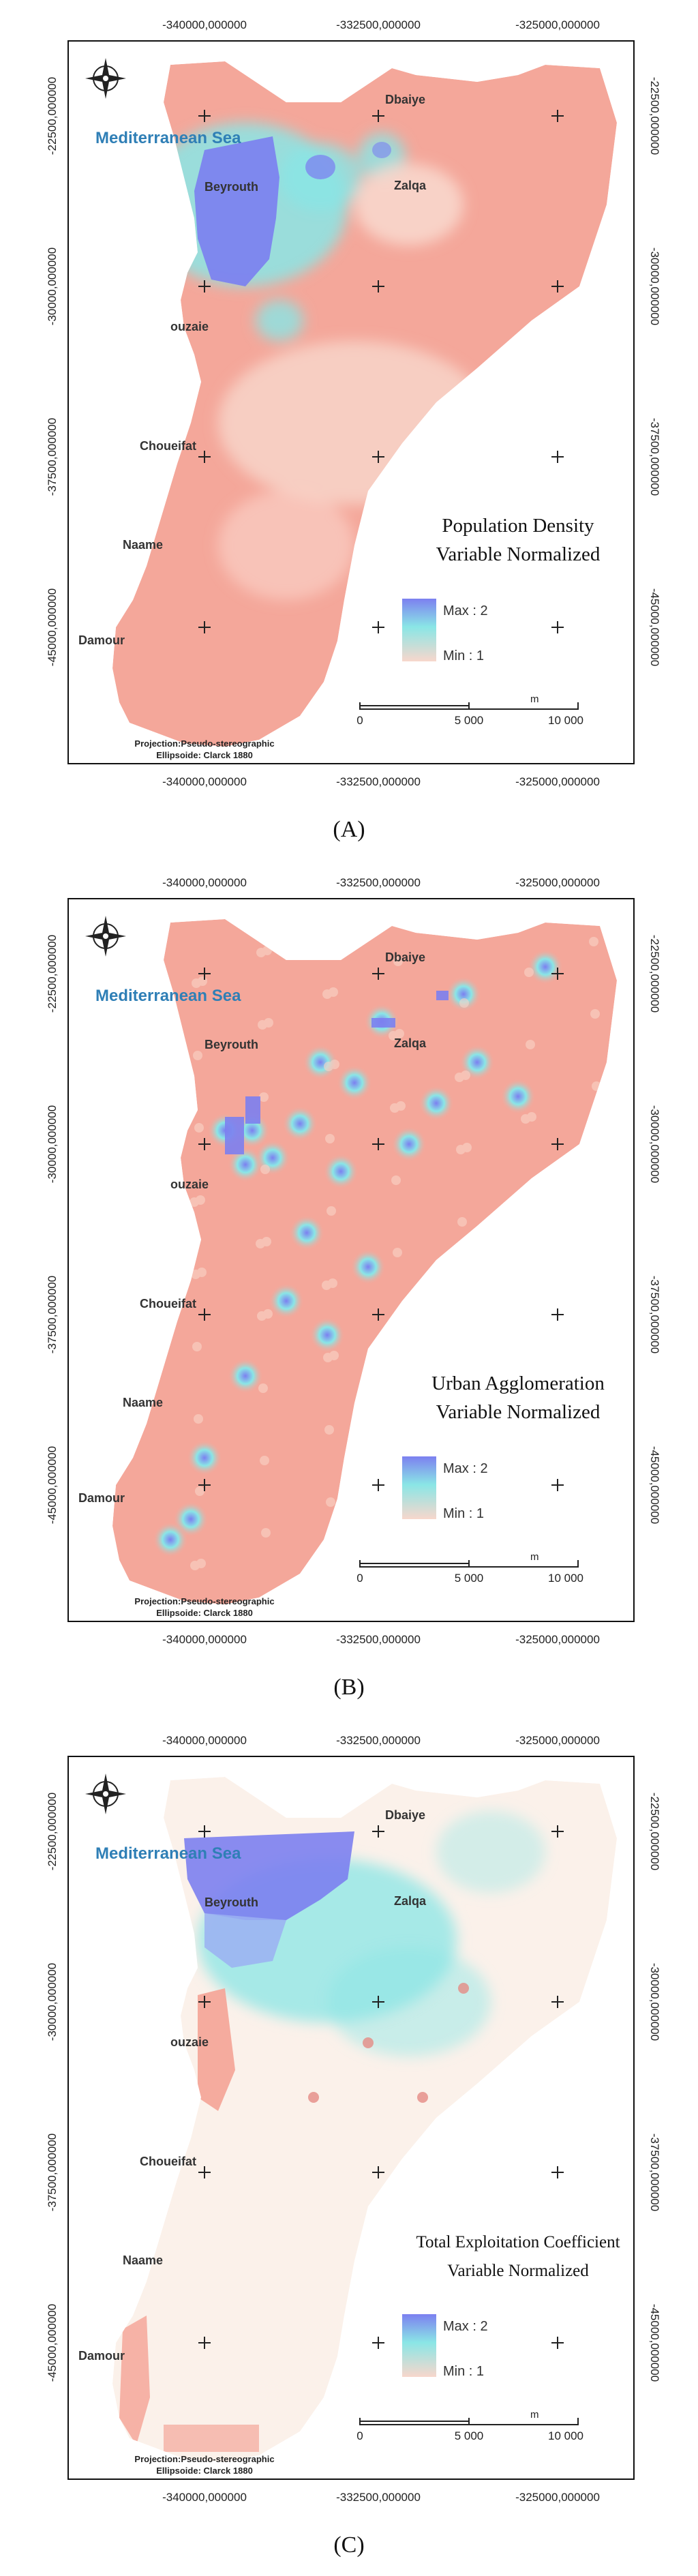  What do you see at coordinates (469, 706) in the screenshot?
I see `scale-bar` at bounding box center [469, 706].